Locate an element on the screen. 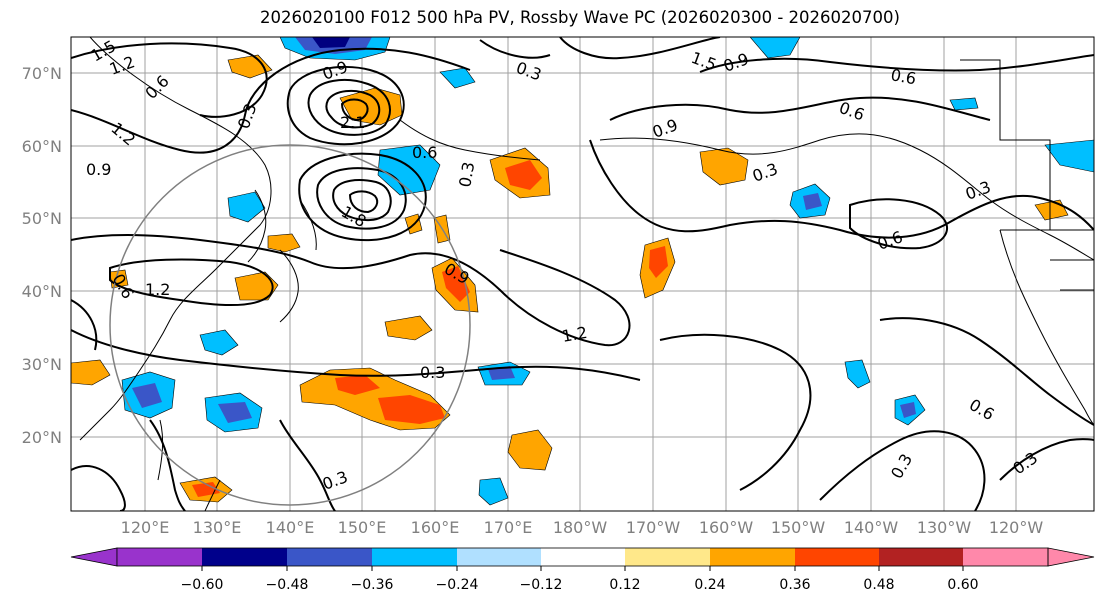 The height and width of the screenshot is (604, 1105). latitude-labels: 70°N 60°N 50°N 40°N 30°N 20°N is located at coordinates (42, 255).